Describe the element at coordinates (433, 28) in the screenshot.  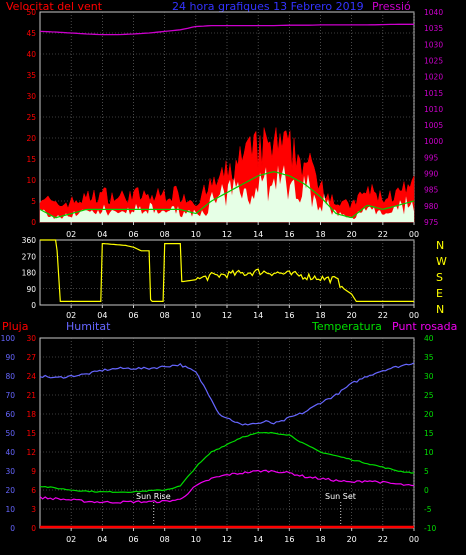
I see `pressure-y-tick-label: 1035` at that location.